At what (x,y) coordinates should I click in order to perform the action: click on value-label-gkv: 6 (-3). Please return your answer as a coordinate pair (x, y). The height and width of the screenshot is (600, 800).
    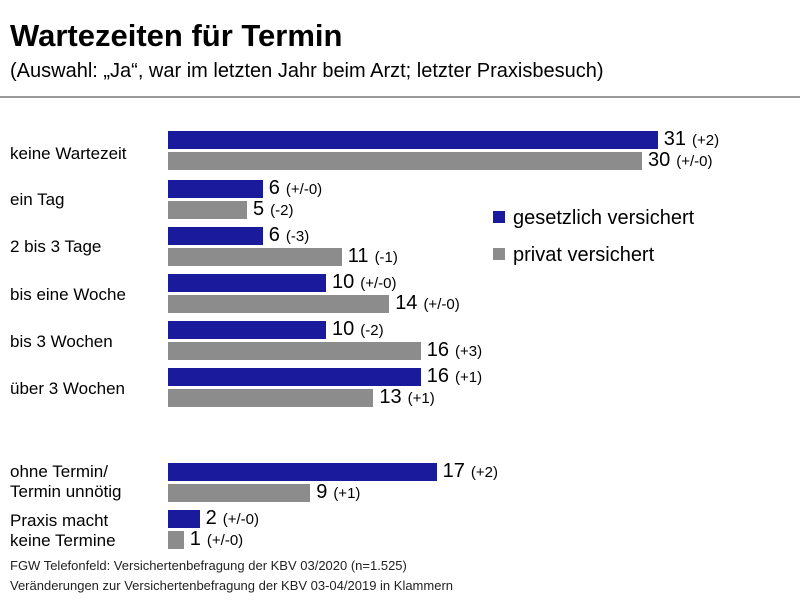
    Looking at the image, I should click on (289, 236).